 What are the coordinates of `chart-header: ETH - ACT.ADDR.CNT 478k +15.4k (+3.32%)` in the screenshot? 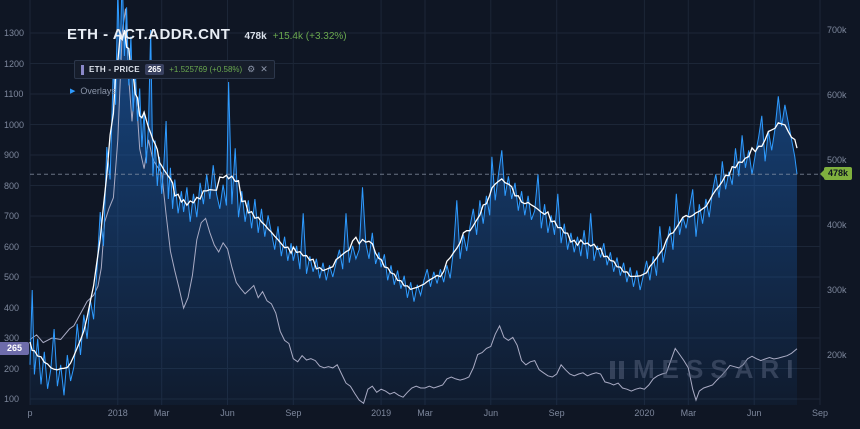 It's located at (207, 34).